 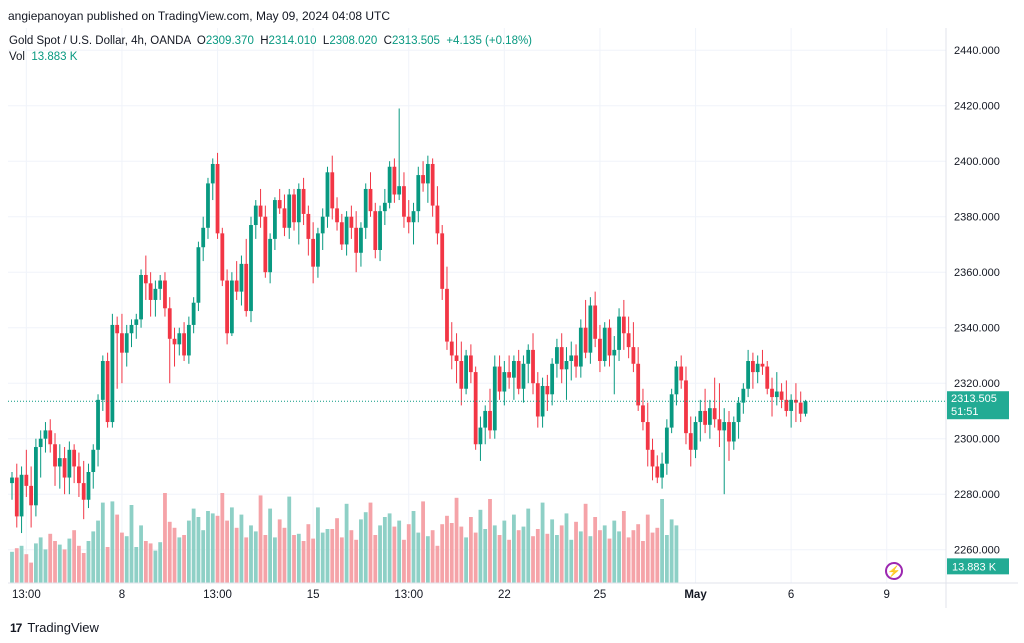 What do you see at coordinates (977, 107) in the screenshot?
I see `y-tick-label: 2420.000` at bounding box center [977, 107].